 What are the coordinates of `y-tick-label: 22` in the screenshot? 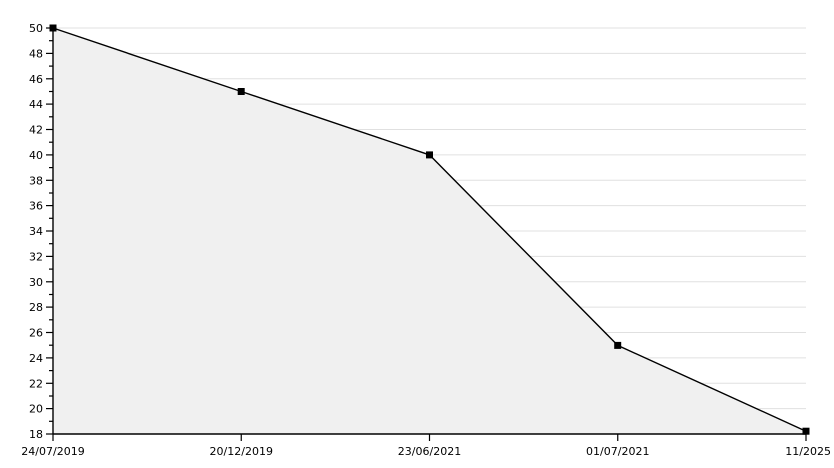 It's located at (36, 383).